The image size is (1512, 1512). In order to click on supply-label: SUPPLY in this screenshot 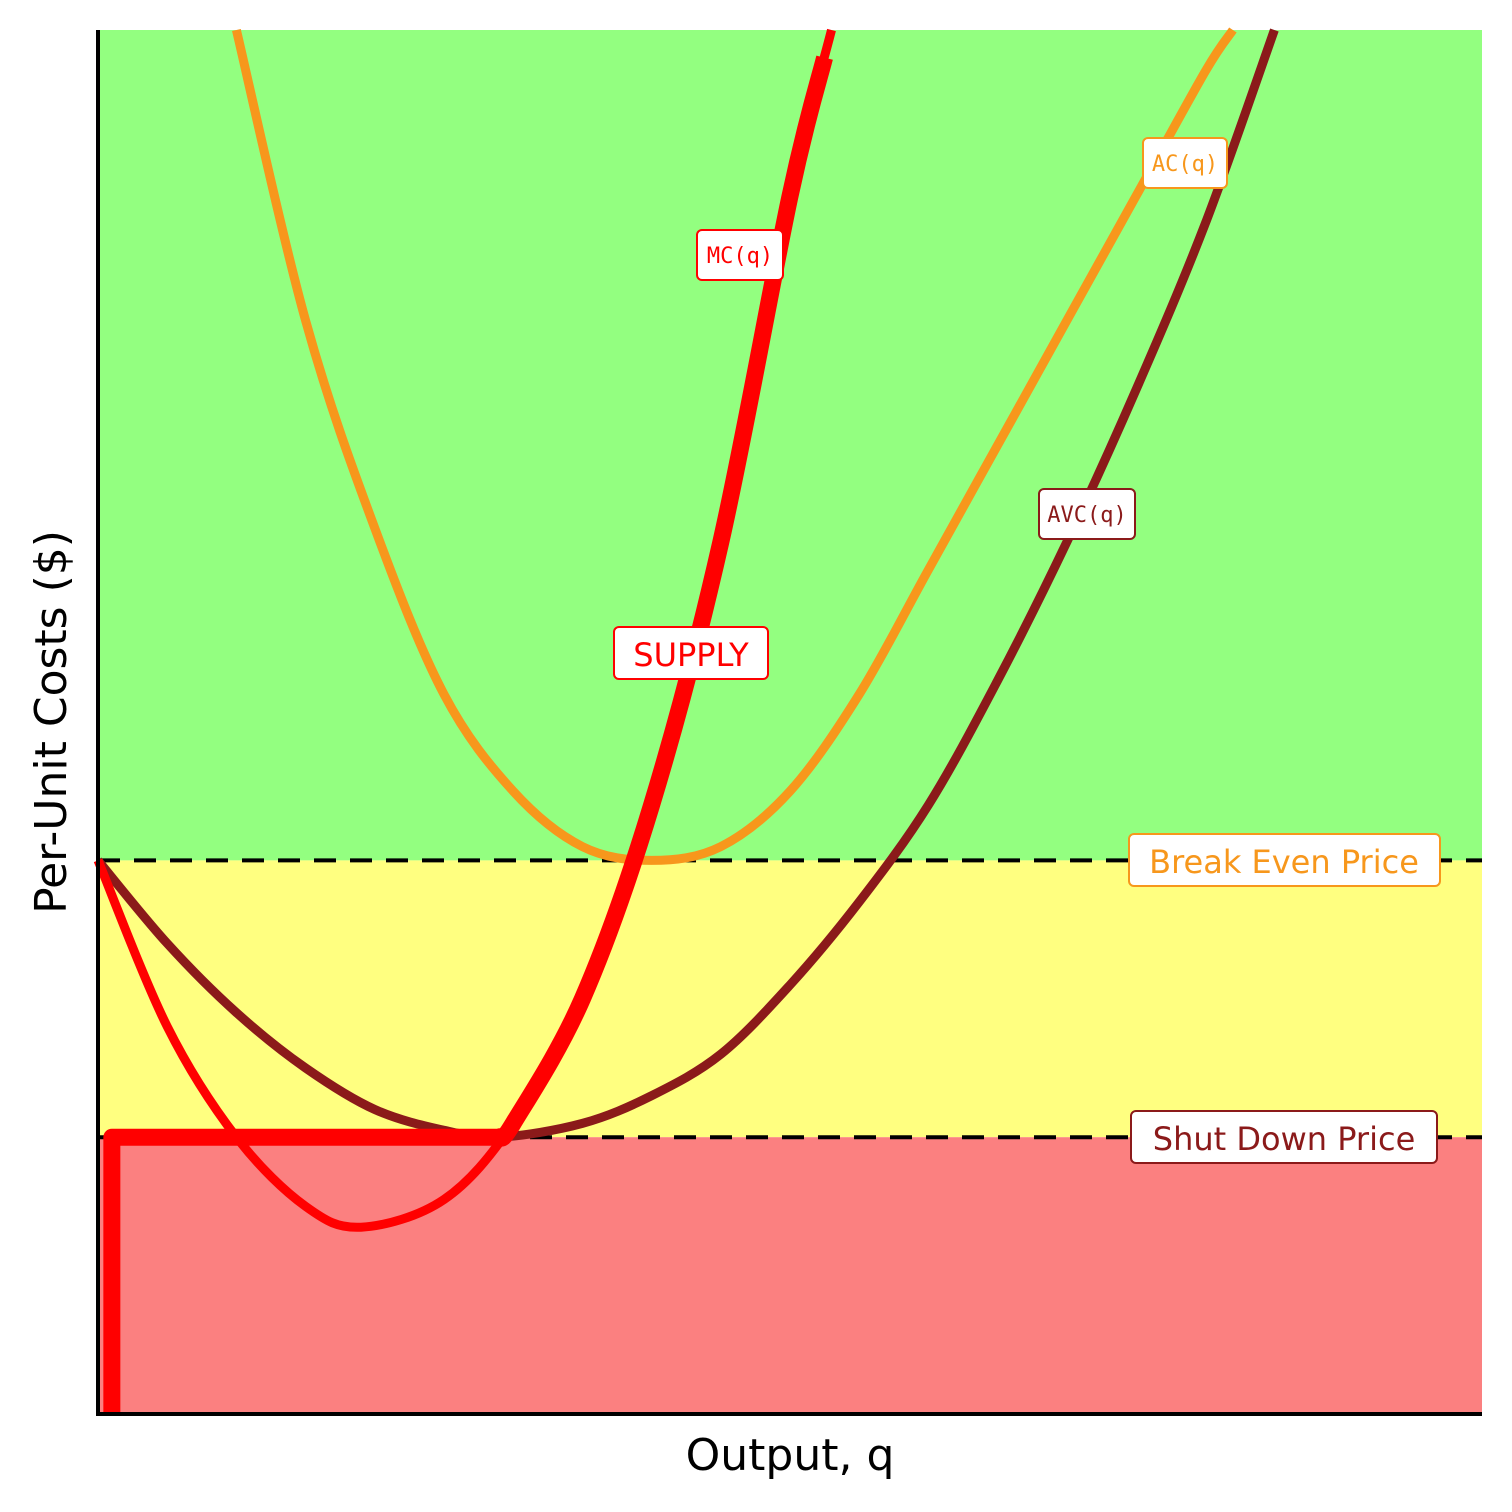, I will do `click(691, 653)`.